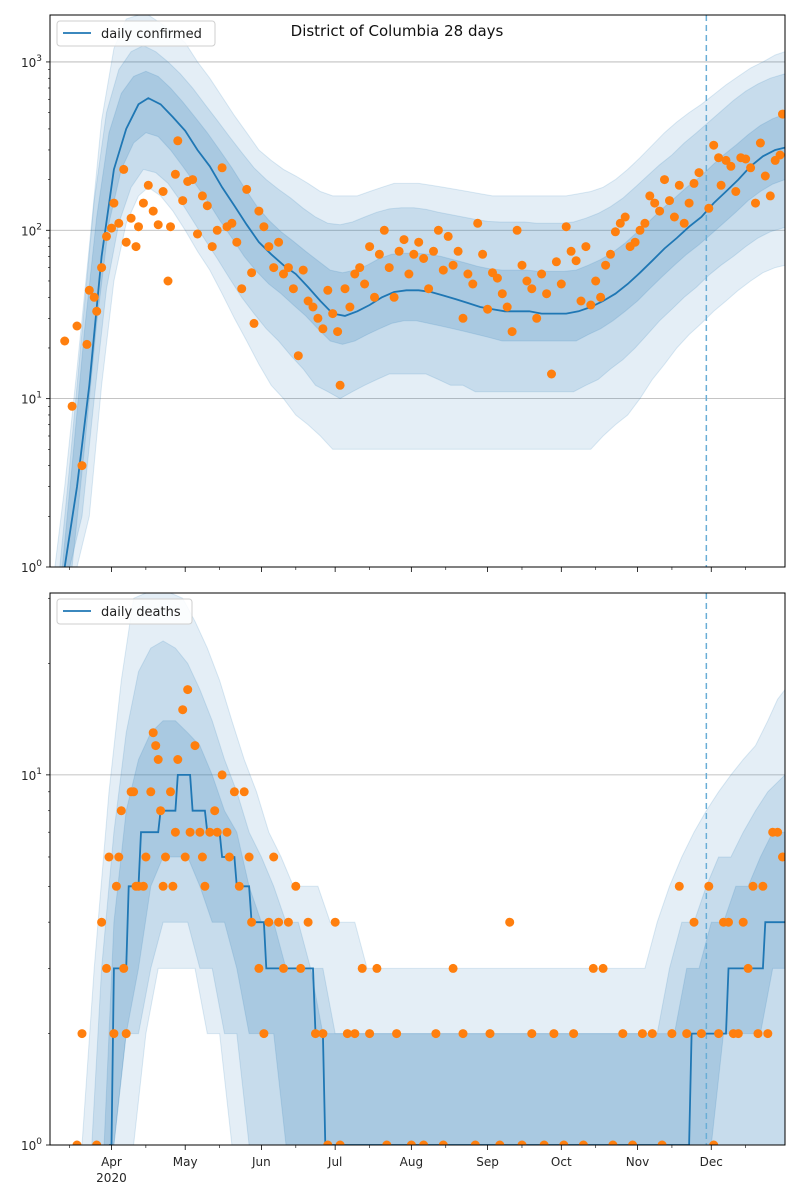  Describe the element at coordinates (411, 1162) in the screenshot. I see `x-tick-label: Aug` at that location.